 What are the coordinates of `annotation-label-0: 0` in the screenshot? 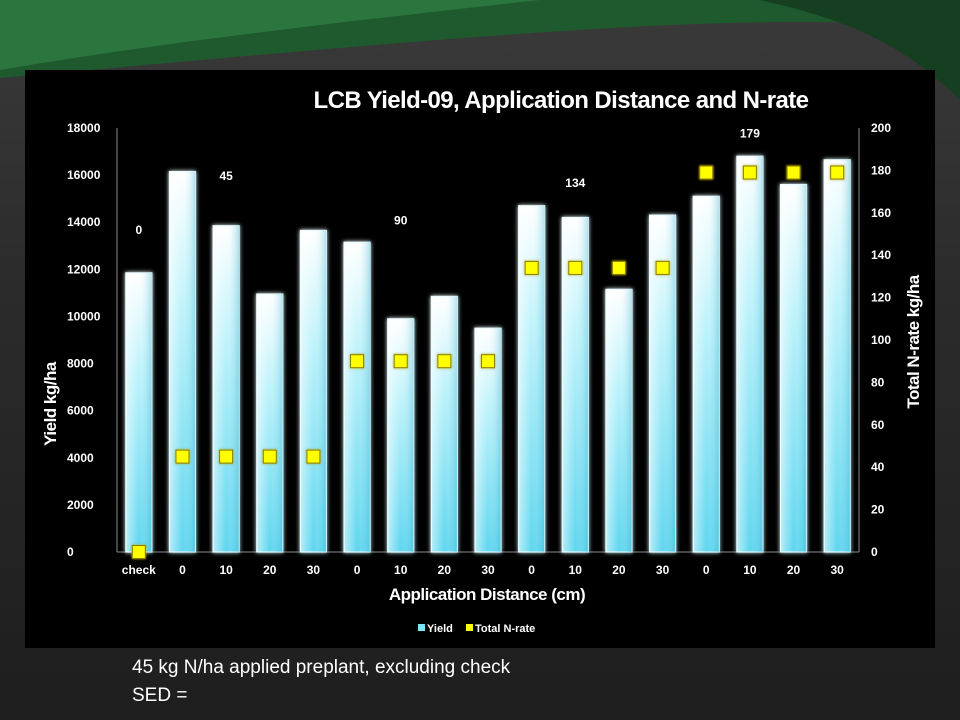 It's located at (138, 230).